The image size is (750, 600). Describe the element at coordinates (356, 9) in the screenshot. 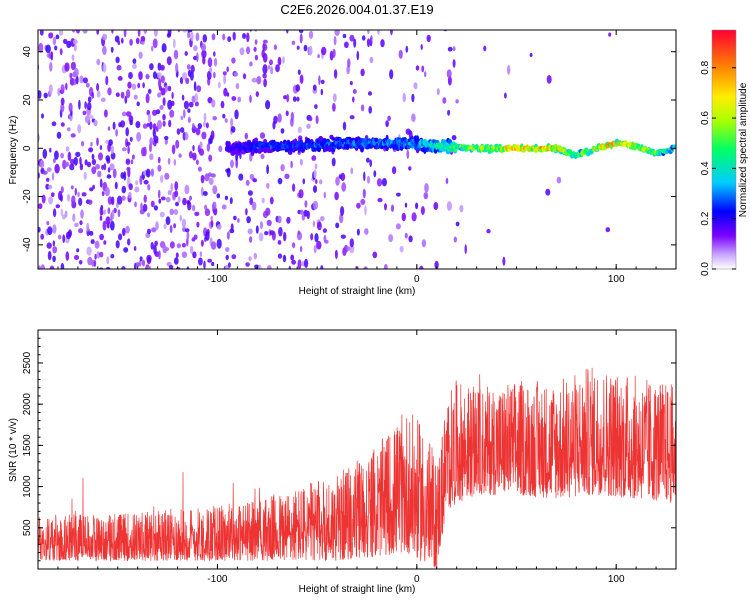

I see `chart-title: C2E6.2026.004.01.37.E19` at that location.